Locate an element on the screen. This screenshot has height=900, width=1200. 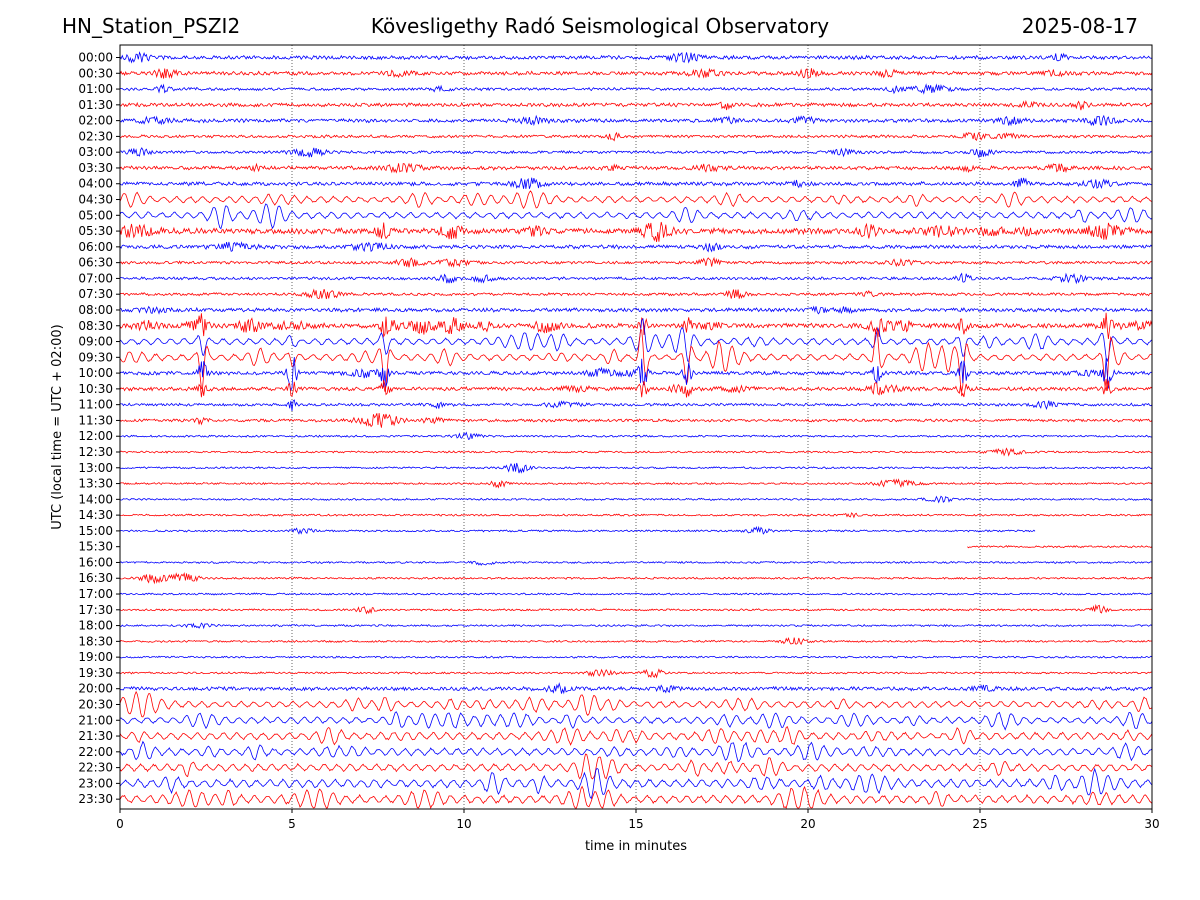
y-tick-label: 05:30 is located at coordinates (95, 231).